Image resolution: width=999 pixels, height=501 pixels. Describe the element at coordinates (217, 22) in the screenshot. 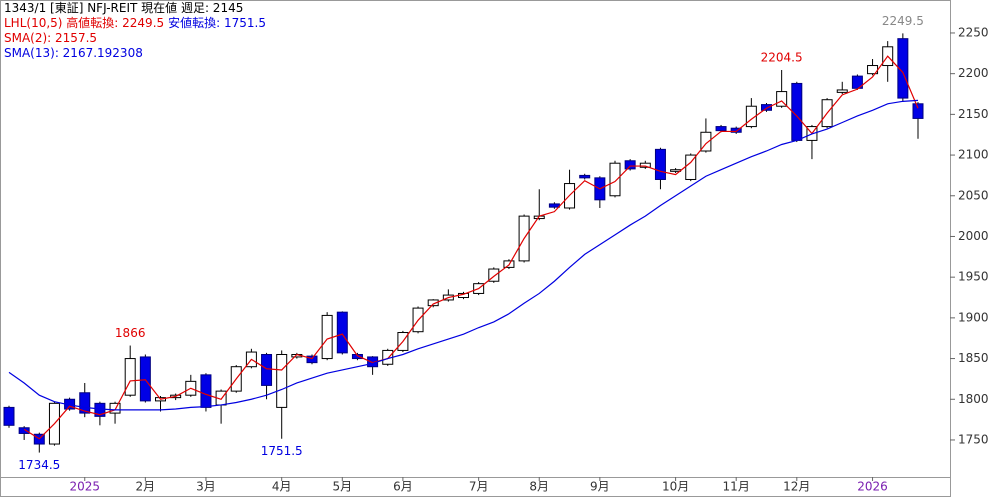

I see `header-text: 安値転換: 1751.5` at that location.